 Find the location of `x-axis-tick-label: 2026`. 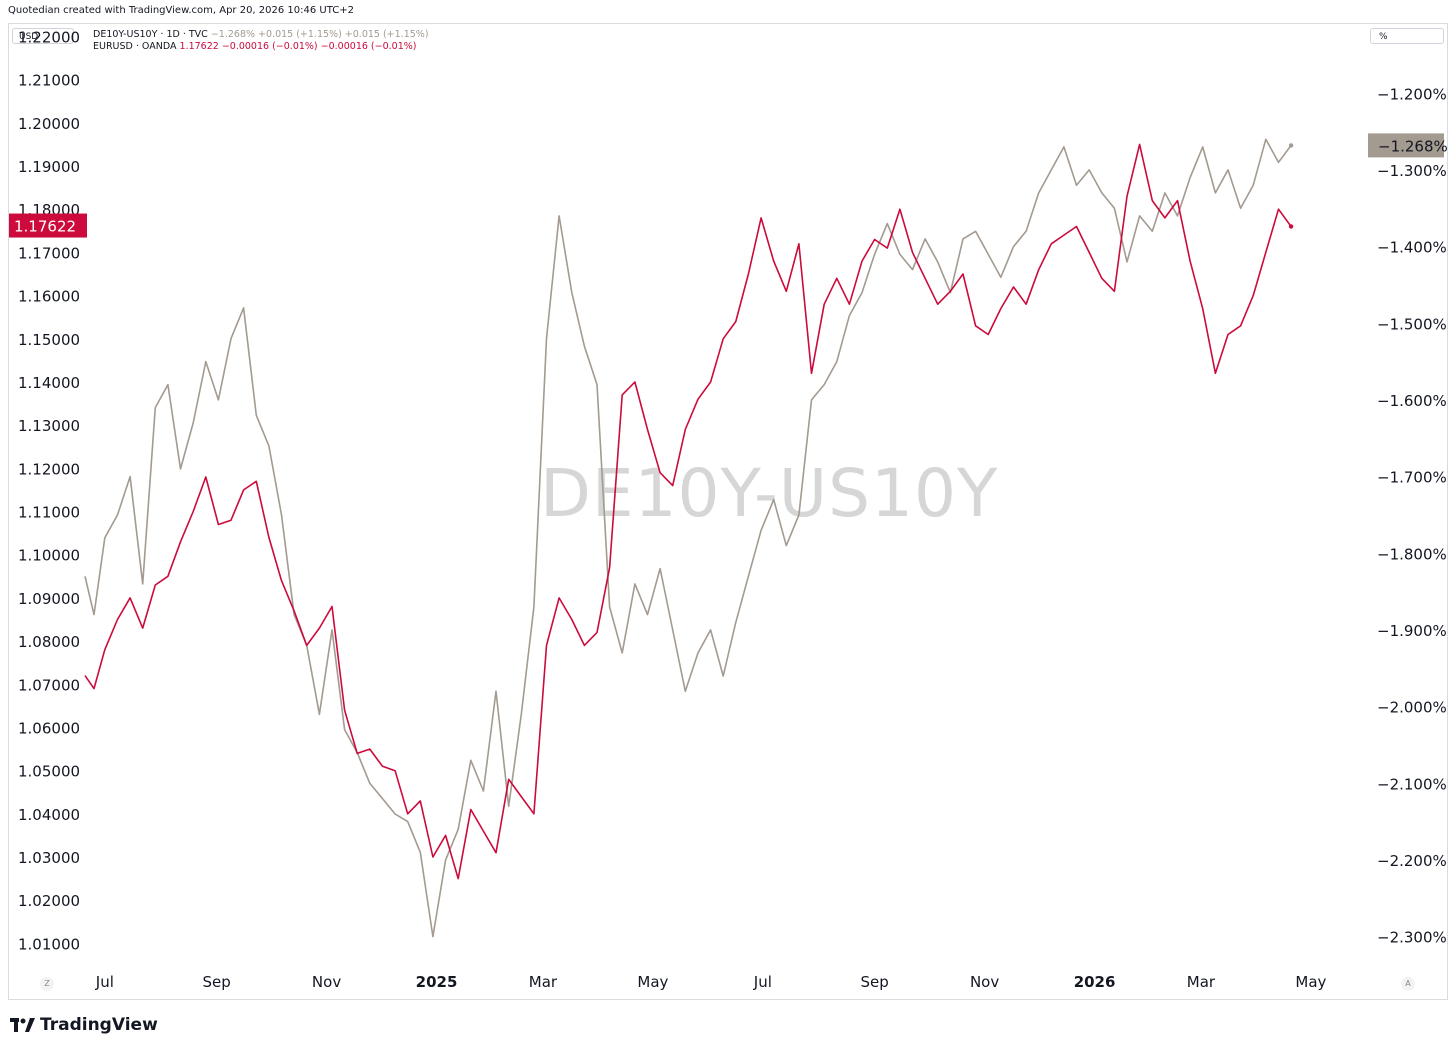

x-axis-tick-label: 2026 is located at coordinates (1095, 982).